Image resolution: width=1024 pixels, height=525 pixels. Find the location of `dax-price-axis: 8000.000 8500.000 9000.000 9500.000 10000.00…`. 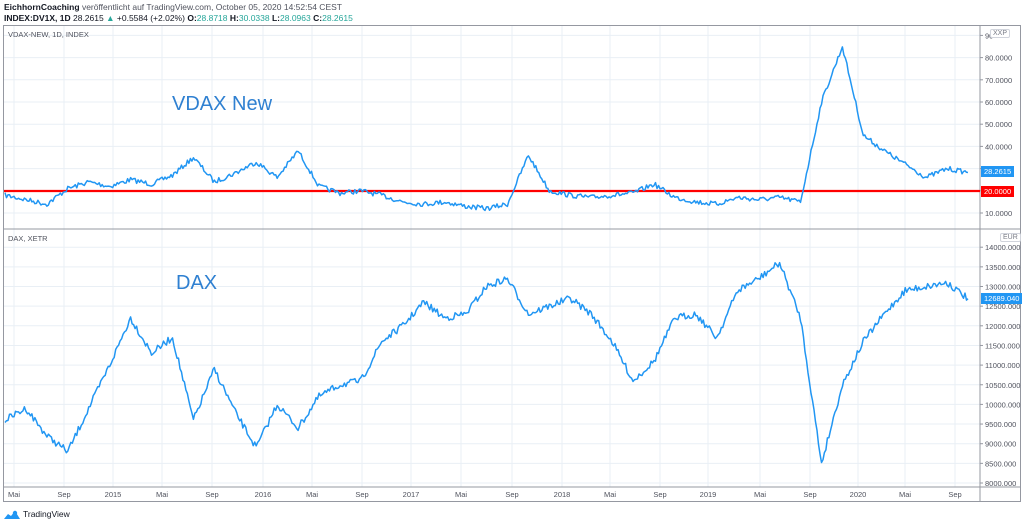

dax-price-axis: 8000.000 8500.000 9000.000 9500.000 10000.00… is located at coordinates (1000, 365).